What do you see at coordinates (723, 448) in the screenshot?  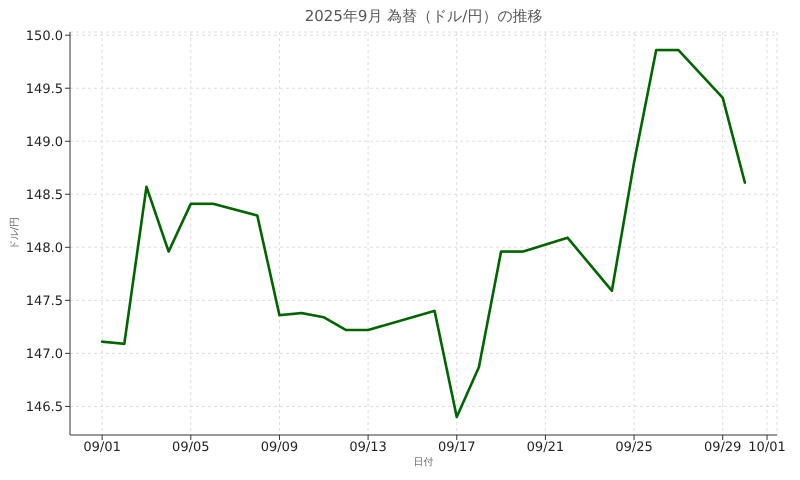 I see `x-tick-label: 09/29` at bounding box center [723, 448].